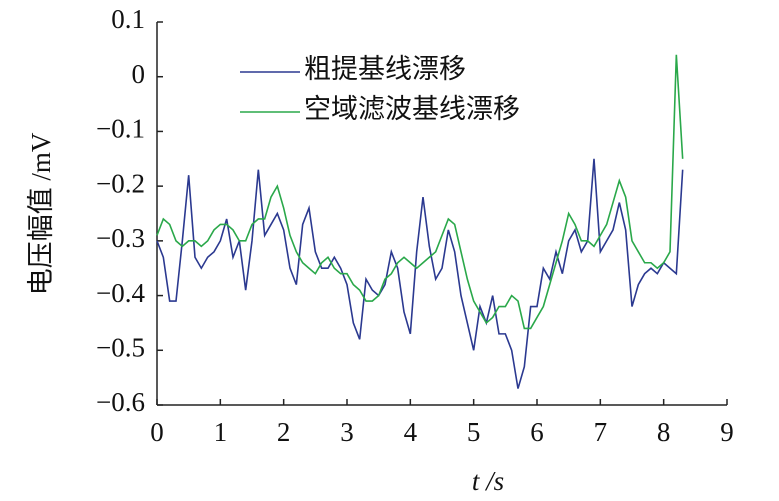  Describe the element at coordinates (120, 402) in the screenshot. I see `y-tick-label: −0.6` at that location.